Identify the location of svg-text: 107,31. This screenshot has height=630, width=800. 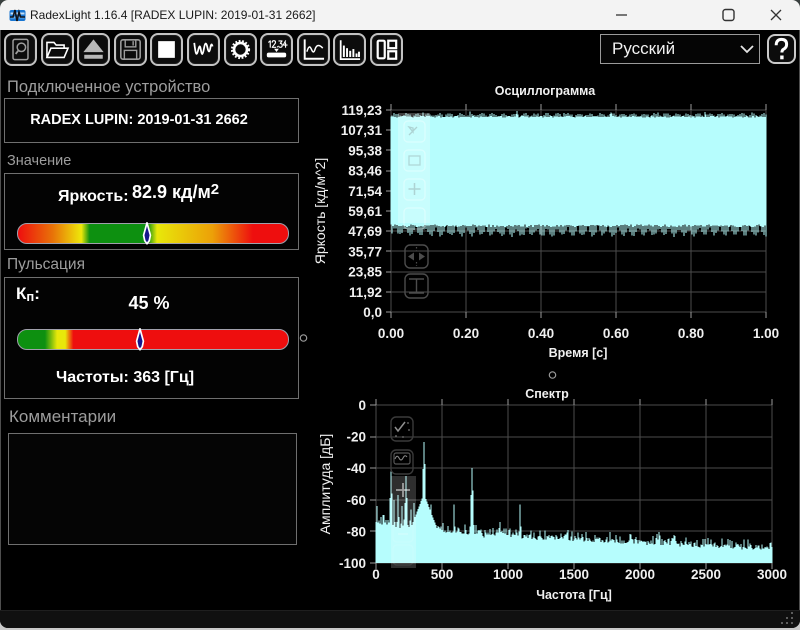
(362, 130).